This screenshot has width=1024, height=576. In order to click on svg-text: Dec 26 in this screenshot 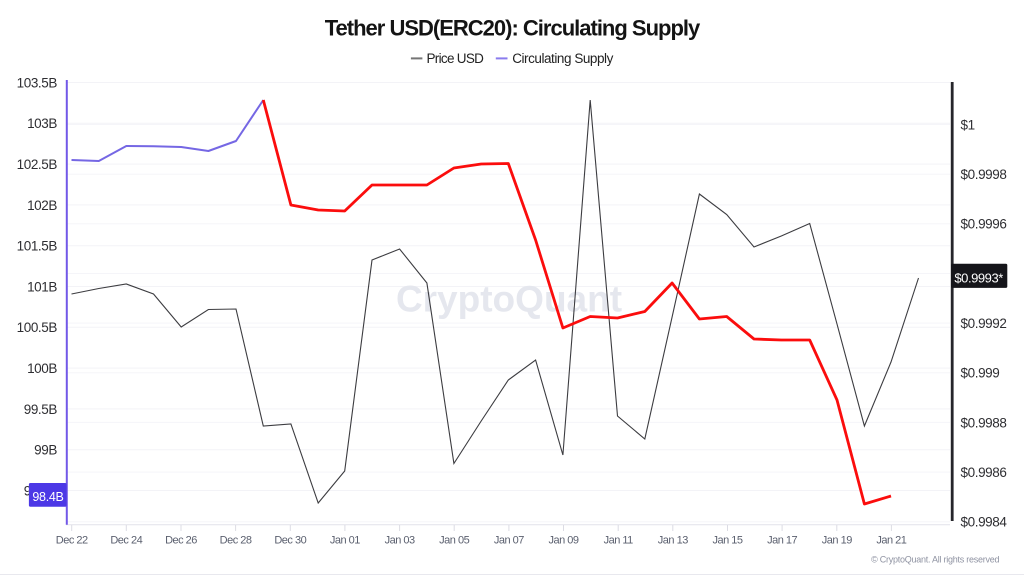, I will do `click(181, 541)`.